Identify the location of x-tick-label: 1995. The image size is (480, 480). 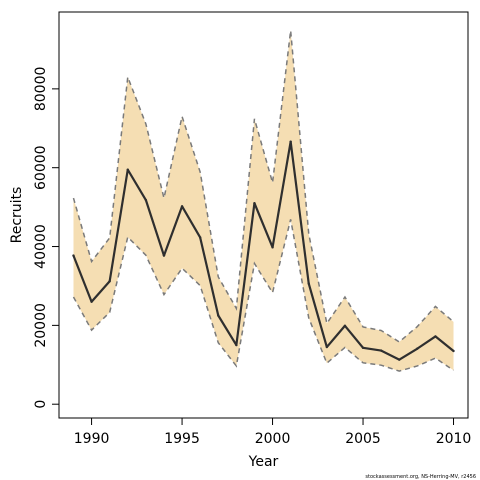
(182, 439).